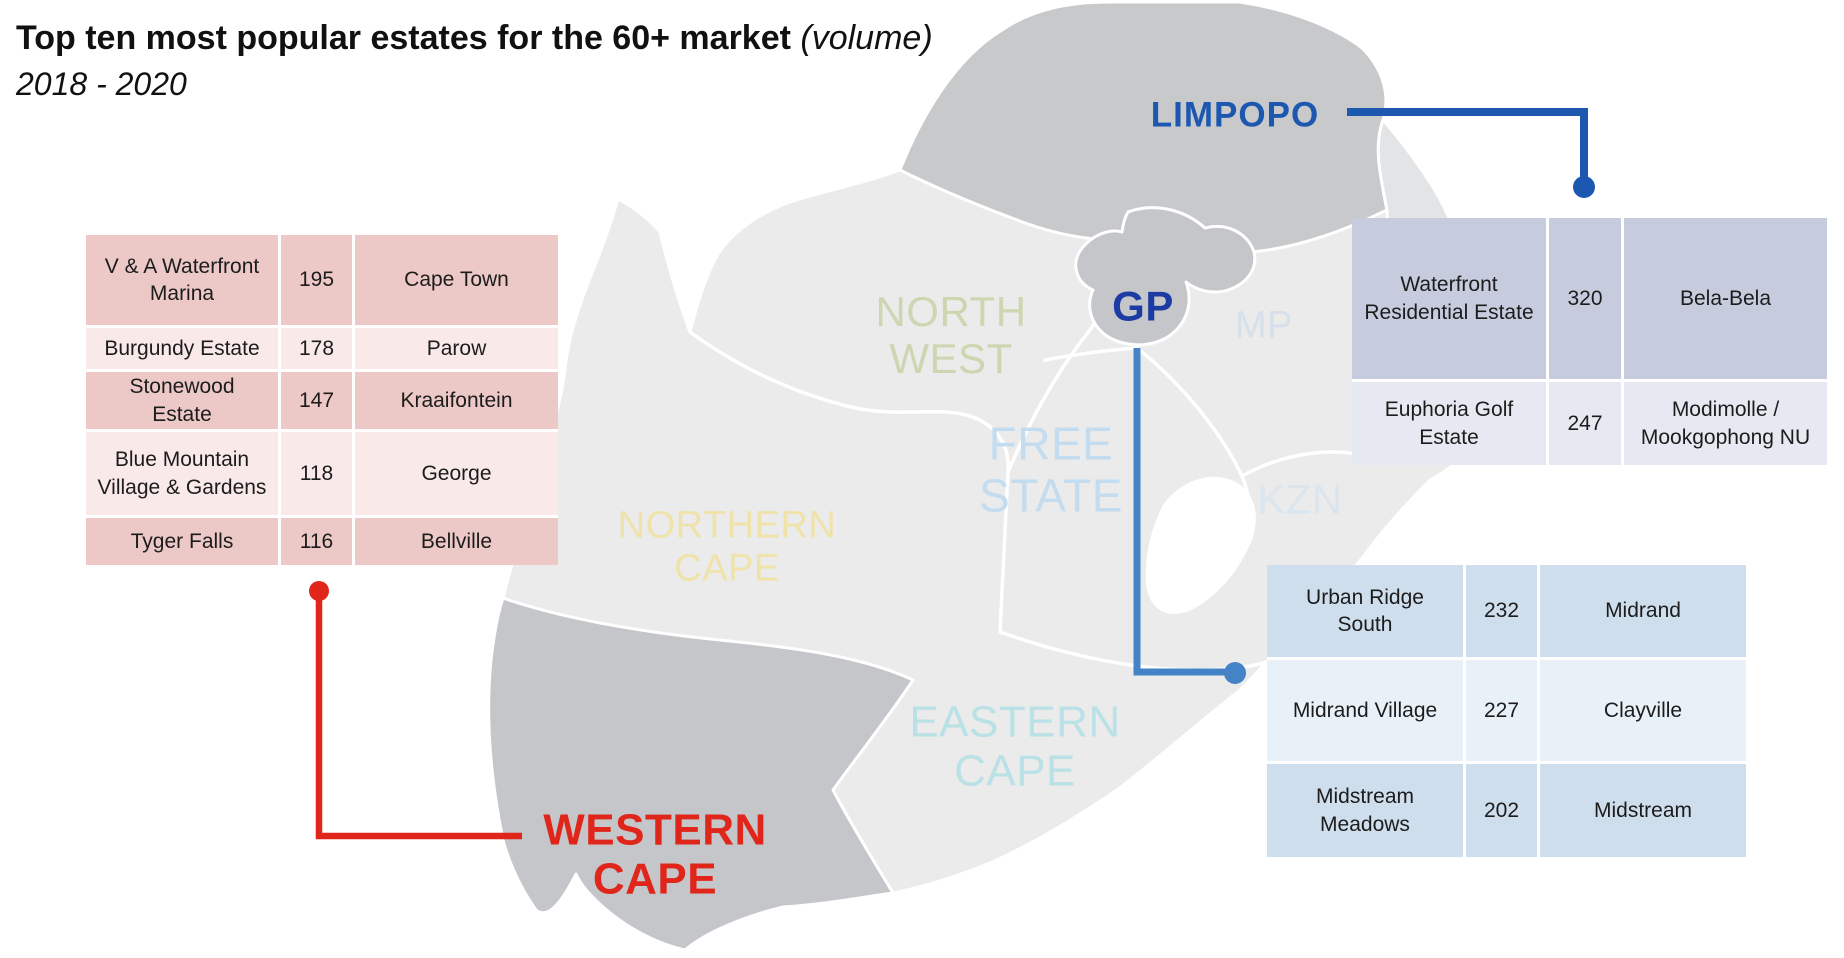 The width and height of the screenshot is (1844, 958). What do you see at coordinates (1449, 423) in the screenshot?
I see `estate-name: Euphoria Golf Estate` at bounding box center [1449, 423].